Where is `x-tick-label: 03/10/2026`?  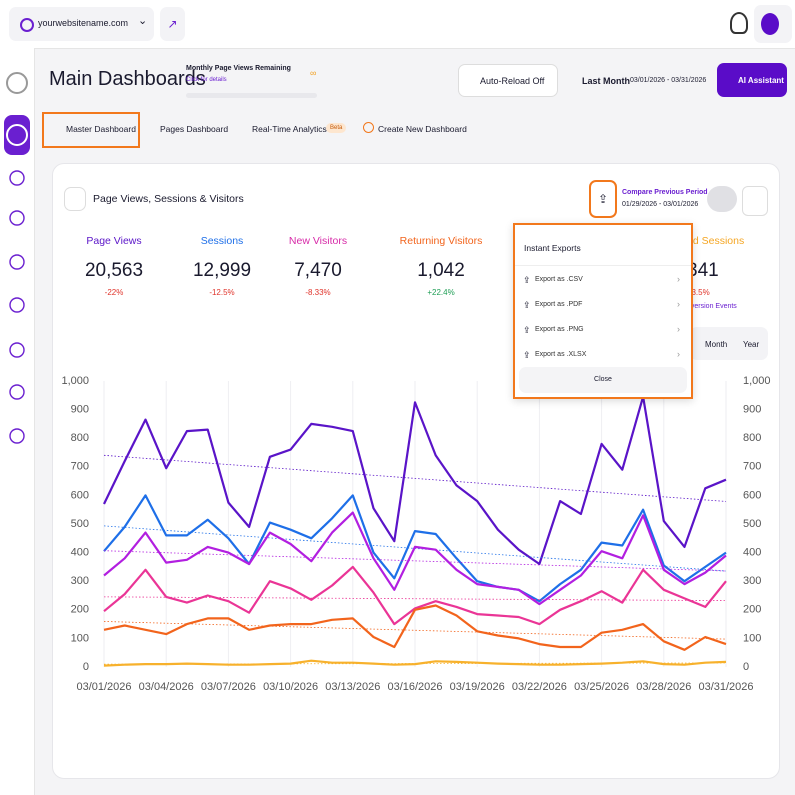
x-tick-label: 03/10/2026 is located at coordinates (290, 687).